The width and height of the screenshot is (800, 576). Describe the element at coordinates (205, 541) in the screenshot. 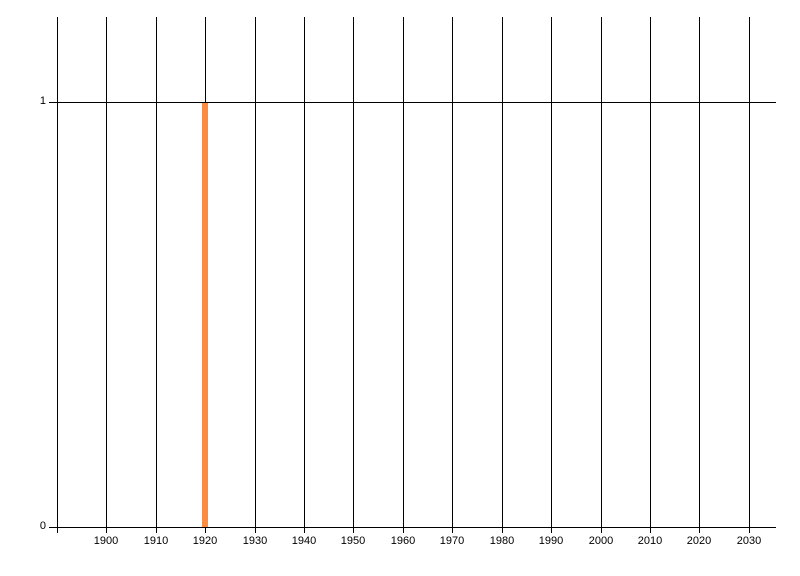

I see `x-tick-label: 1920` at that location.